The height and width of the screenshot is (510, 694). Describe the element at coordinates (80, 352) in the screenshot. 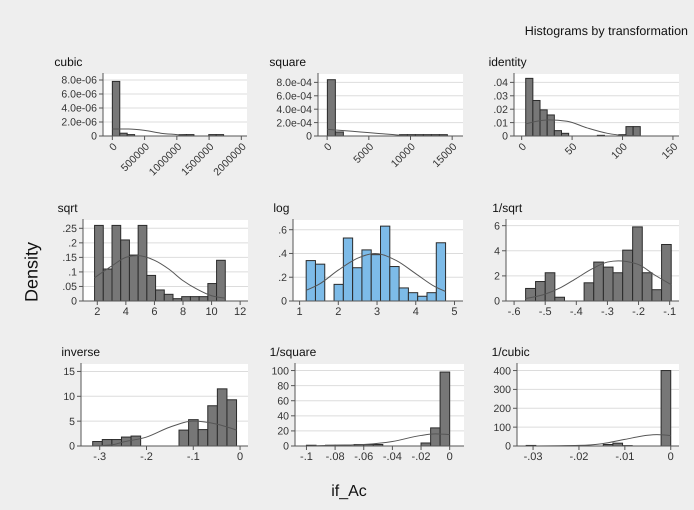

I see `chart-title: inverse` at that location.